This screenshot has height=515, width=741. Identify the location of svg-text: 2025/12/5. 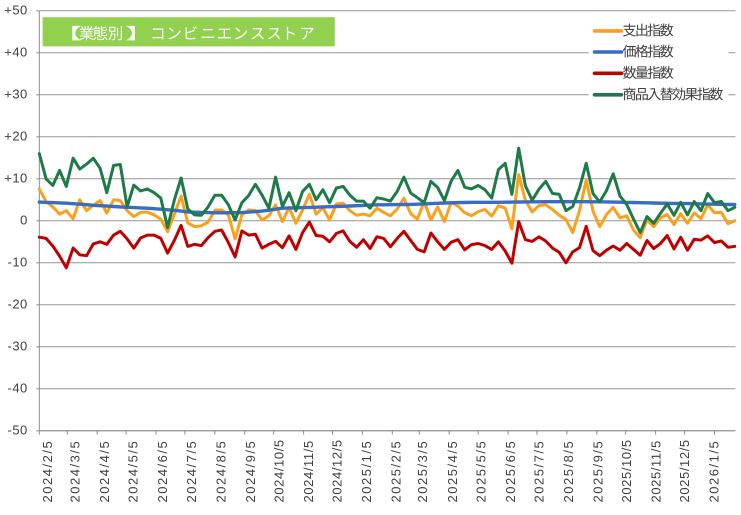
(684, 470).